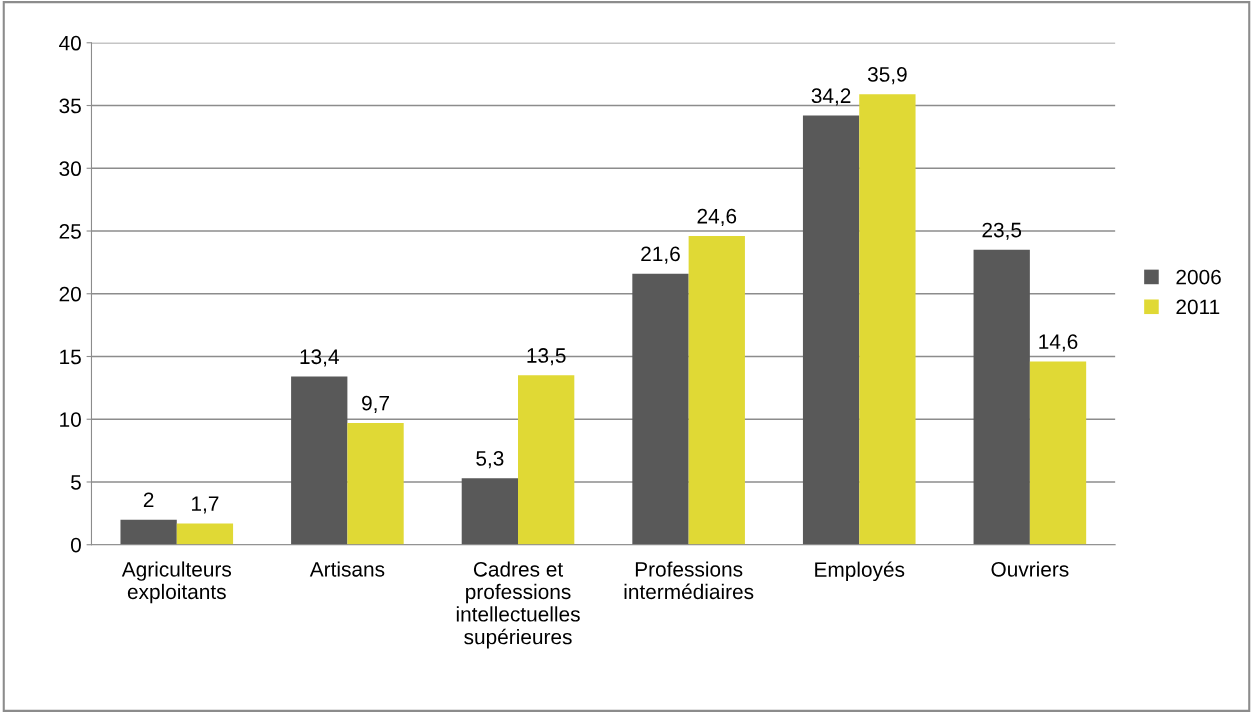 The height and width of the screenshot is (713, 1253). Describe the element at coordinates (70, 419) in the screenshot. I see `y-tick-label: 10` at that location.